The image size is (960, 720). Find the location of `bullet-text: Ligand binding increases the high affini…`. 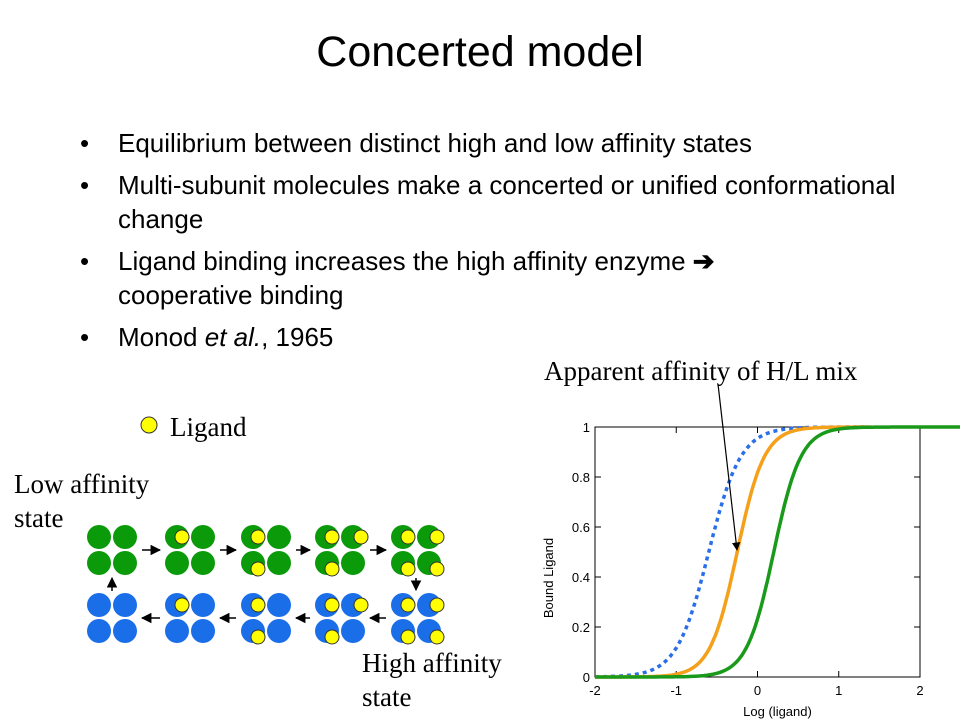

bullet-text: Ligand binding increases the high affini… is located at coordinates (405, 261).